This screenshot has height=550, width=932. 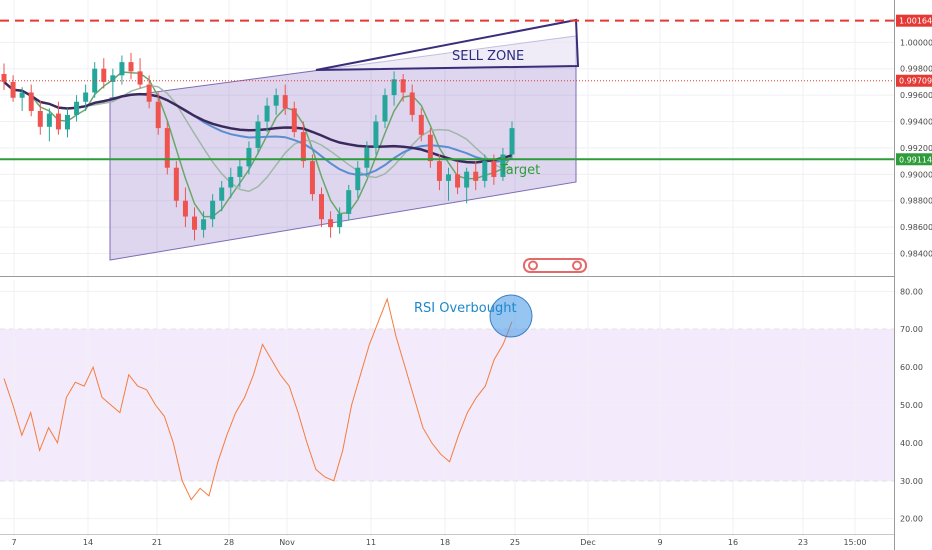 What do you see at coordinates (911, 519) in the screenshot?
I see `rsi-tick-label: 20.00` at bounding box center [911, 519].